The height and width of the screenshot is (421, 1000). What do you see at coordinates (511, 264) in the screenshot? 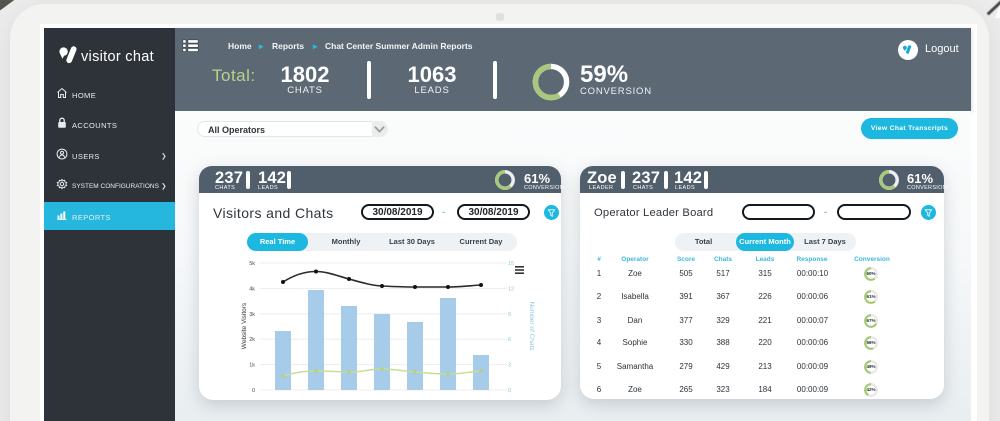
I see `svg-text: 15` at bounding box center [511, 264].